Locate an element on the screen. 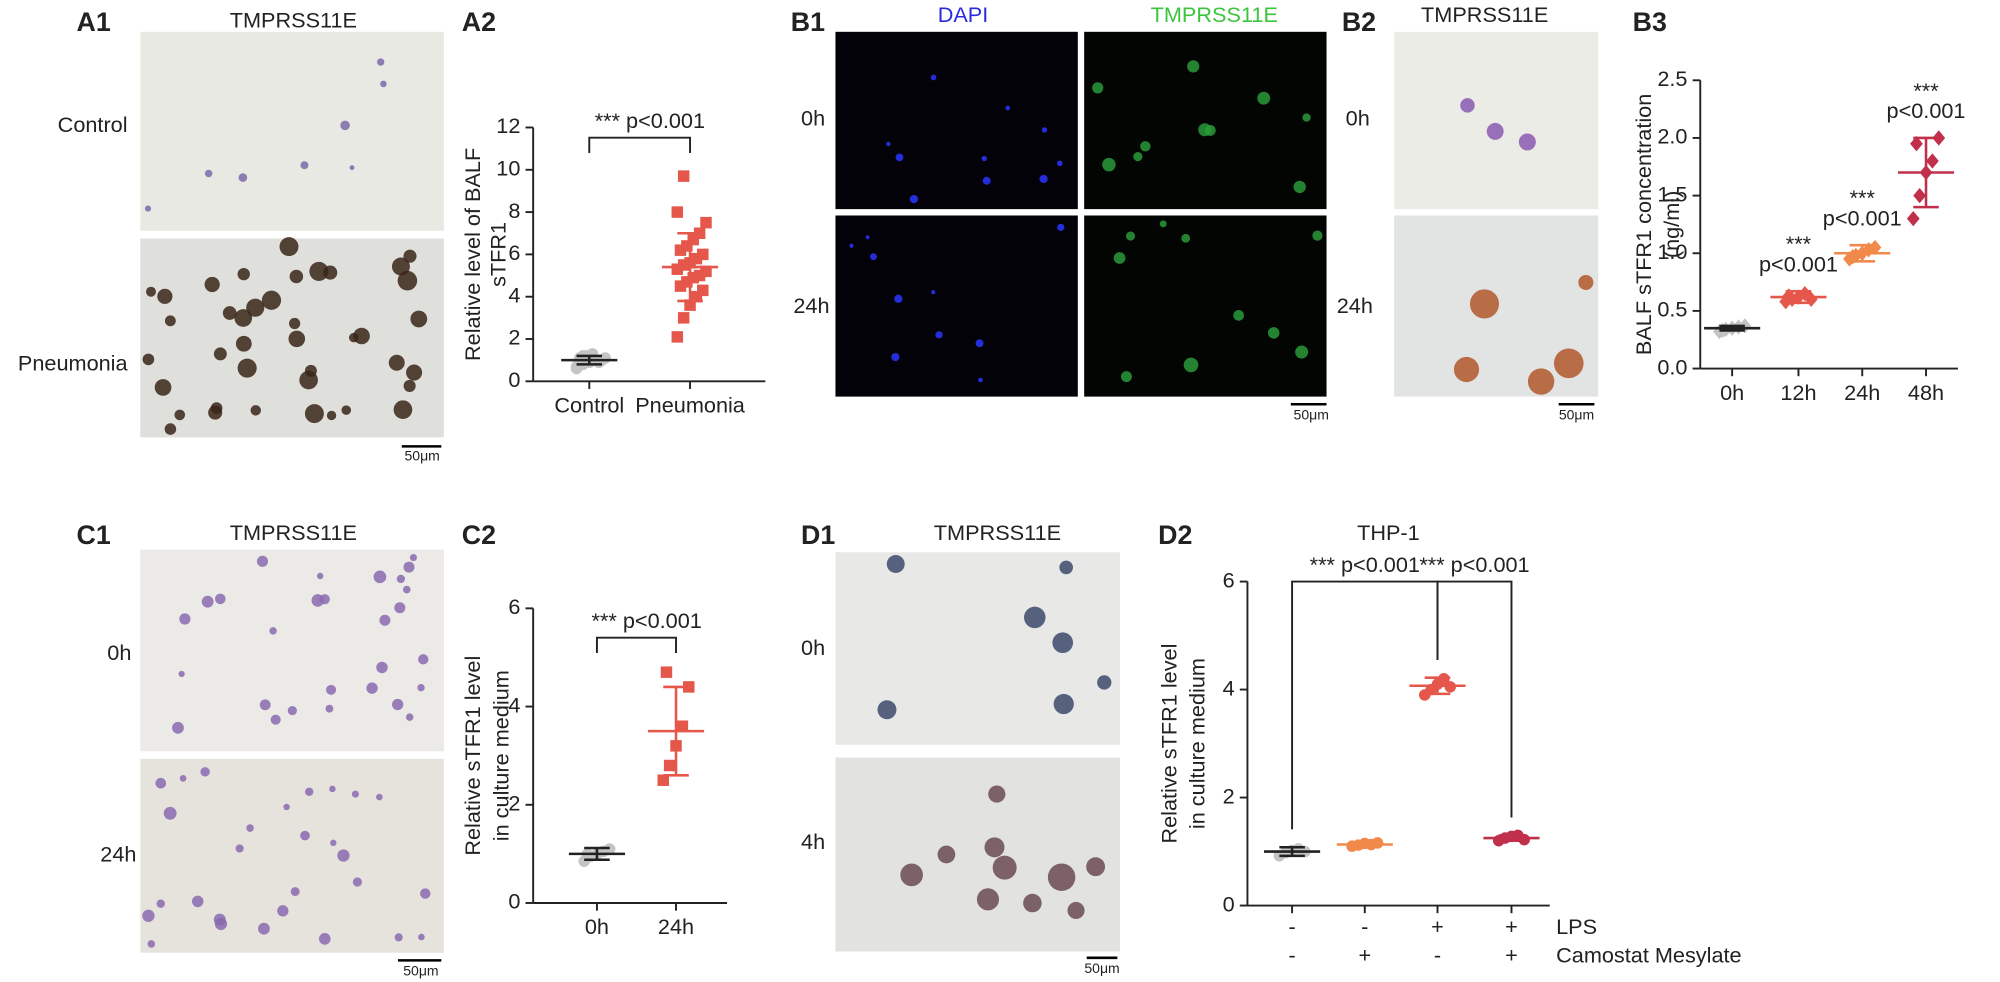 Image resolution: width=2000 pixels, height=982 pixels. y-tick-label: 2 is located at coordinates (514, 803).